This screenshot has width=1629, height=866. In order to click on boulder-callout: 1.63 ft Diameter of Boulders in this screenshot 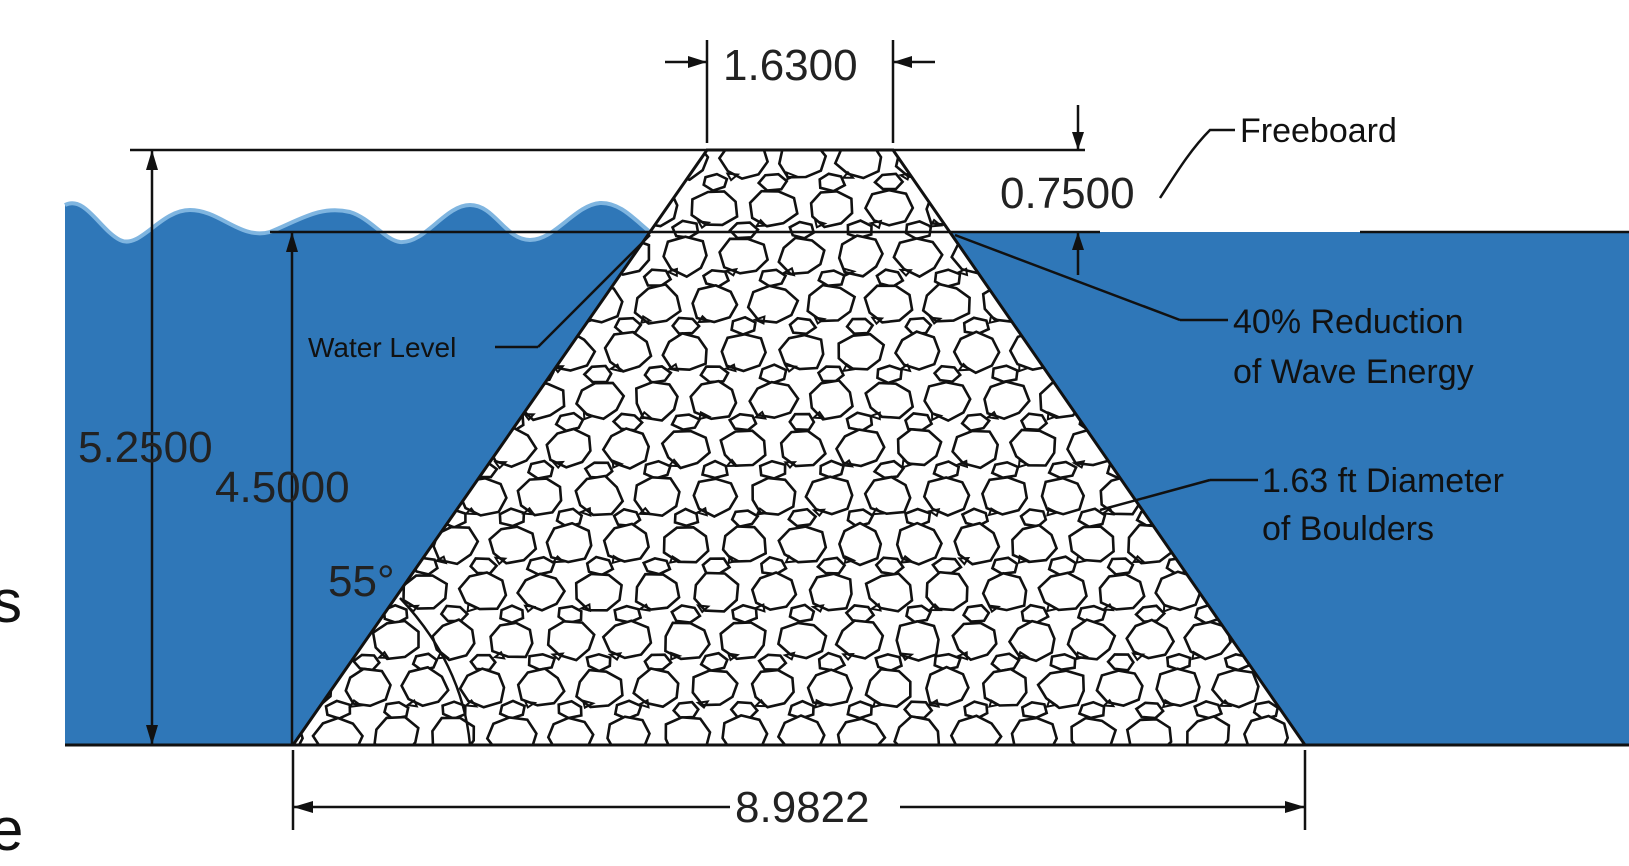, I will do `click(1301, 505)`.